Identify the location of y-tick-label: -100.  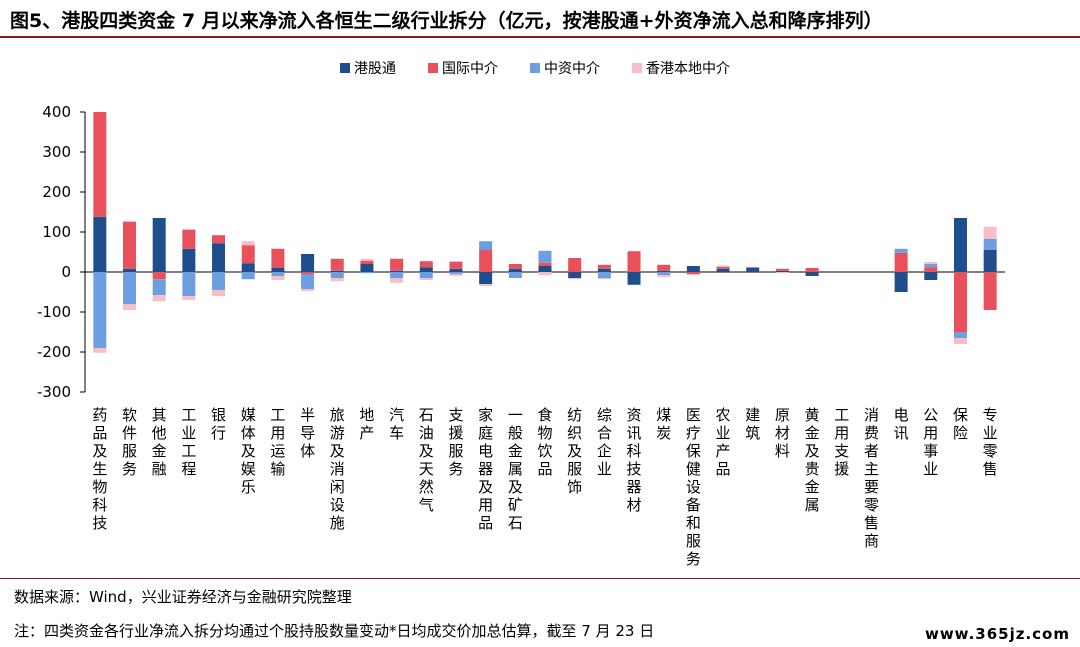
(54, 312).